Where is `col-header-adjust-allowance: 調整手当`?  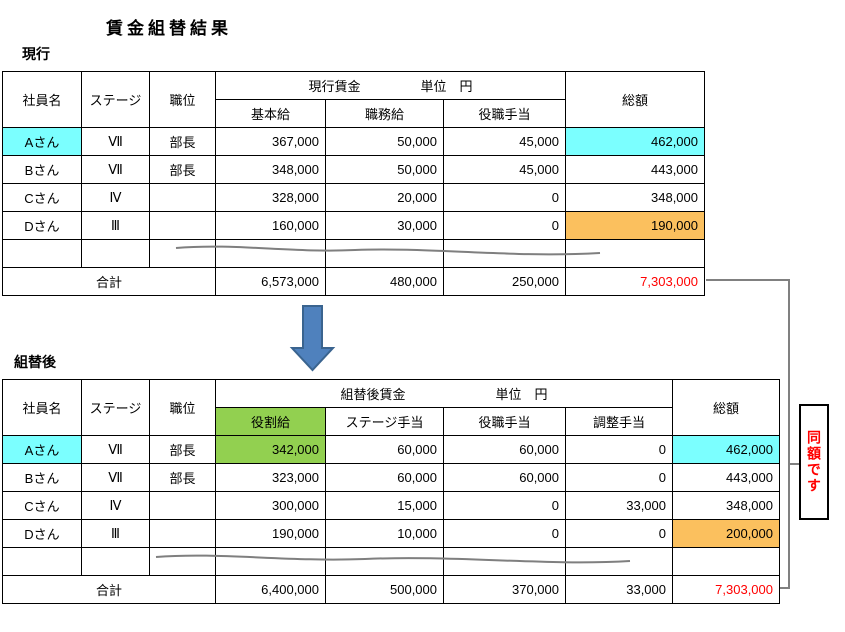
col-header-adjust-allowance: 調整手当 is located at coordinates (619, 421).